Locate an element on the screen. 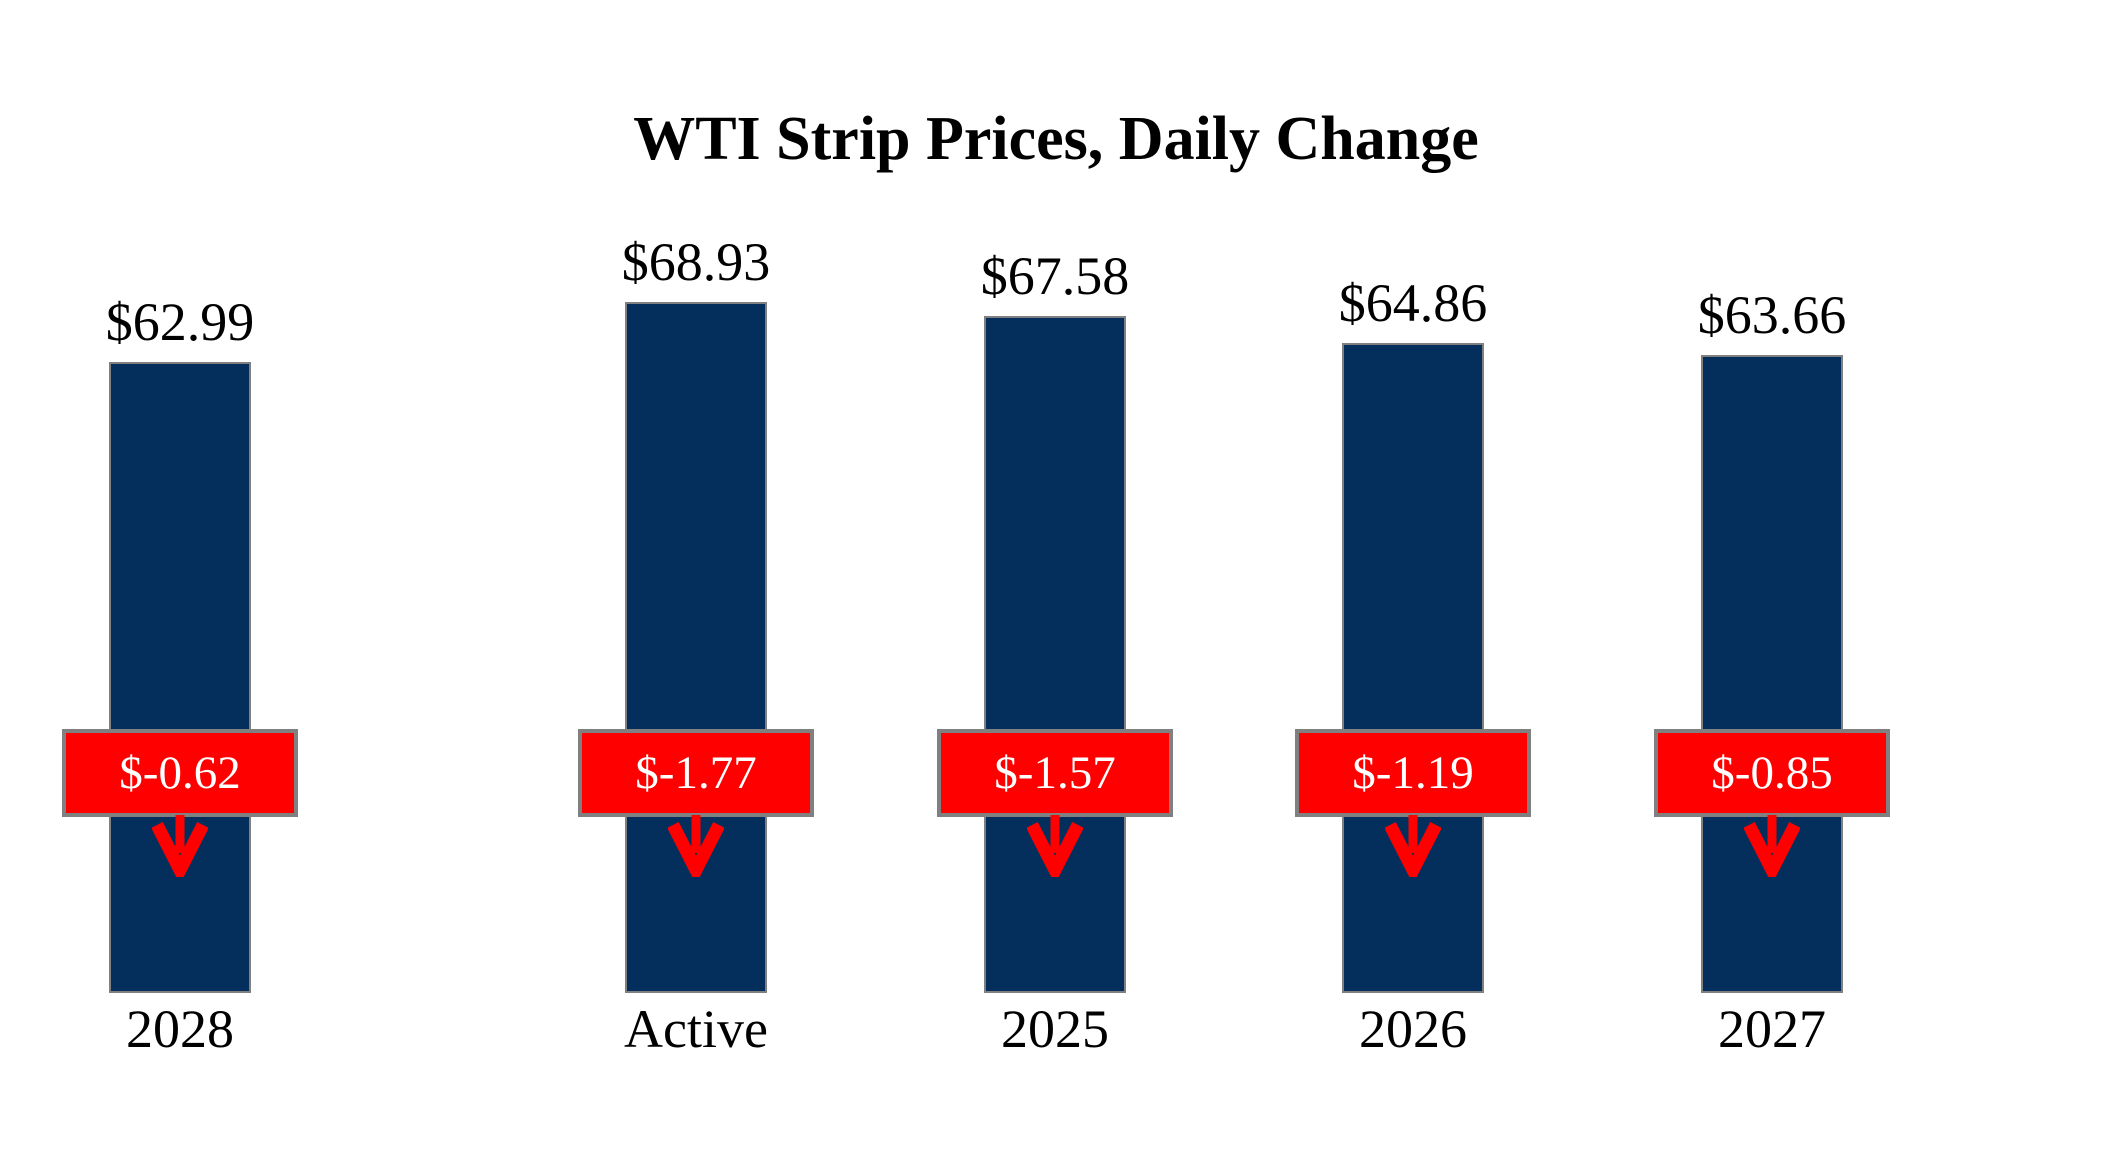  change-badge: $-1.19 is located at coordinates (1413, 773).